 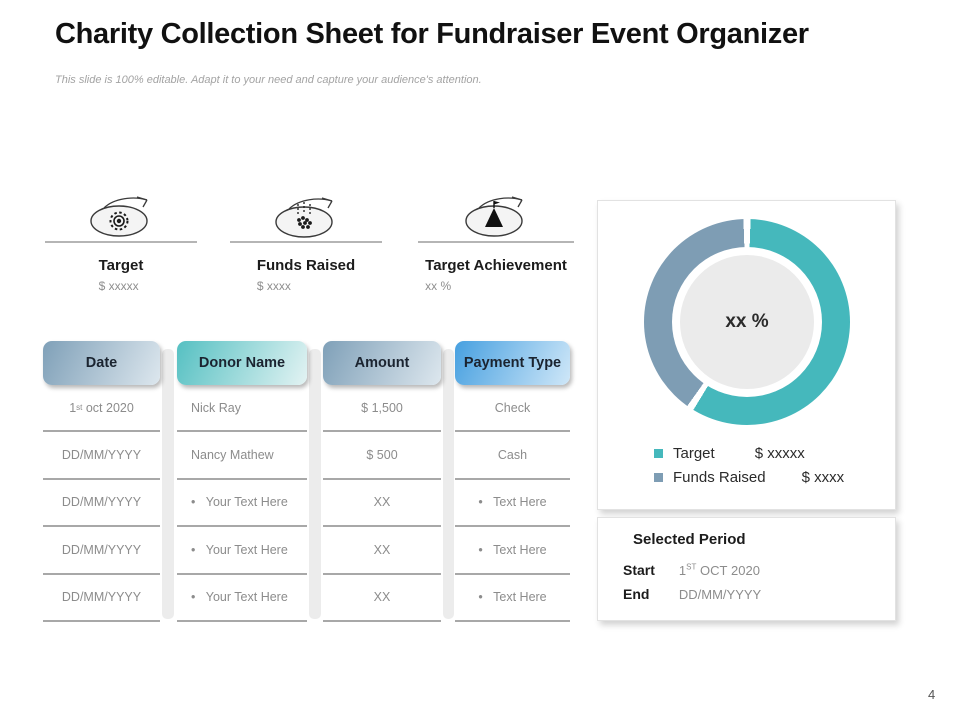 What do you see at coordinates (242, 363) in the screenshot?
I see `column-header-donor-name: Donor Name` at bounding box center [242, 363].